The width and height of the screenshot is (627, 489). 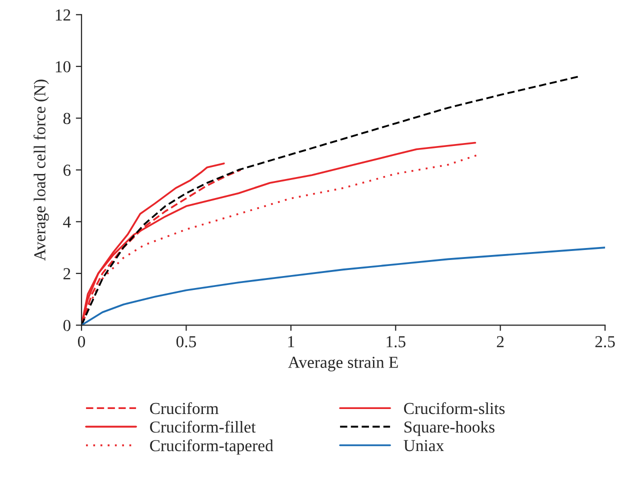 I want to click on legend-label: Cruciform-fillet, so click(x=203, y=426).